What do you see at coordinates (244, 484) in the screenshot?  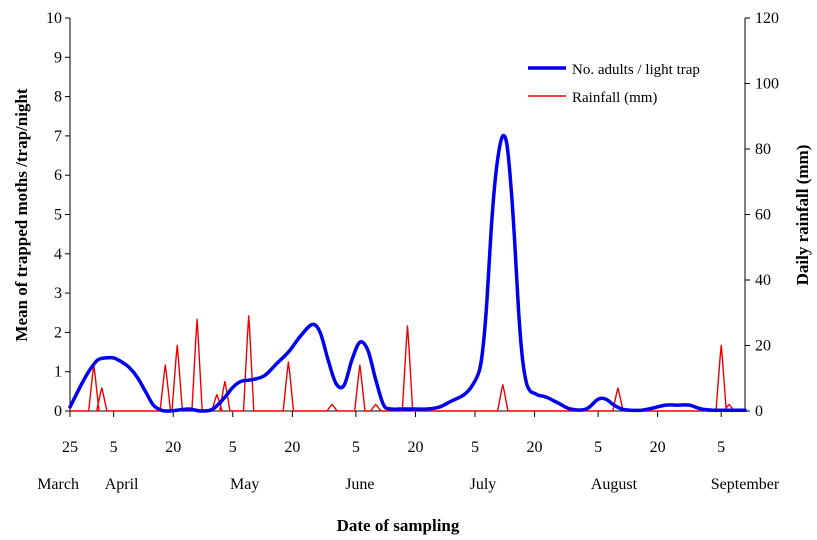 I see `month-label: May` at bounding box center [244, 484].